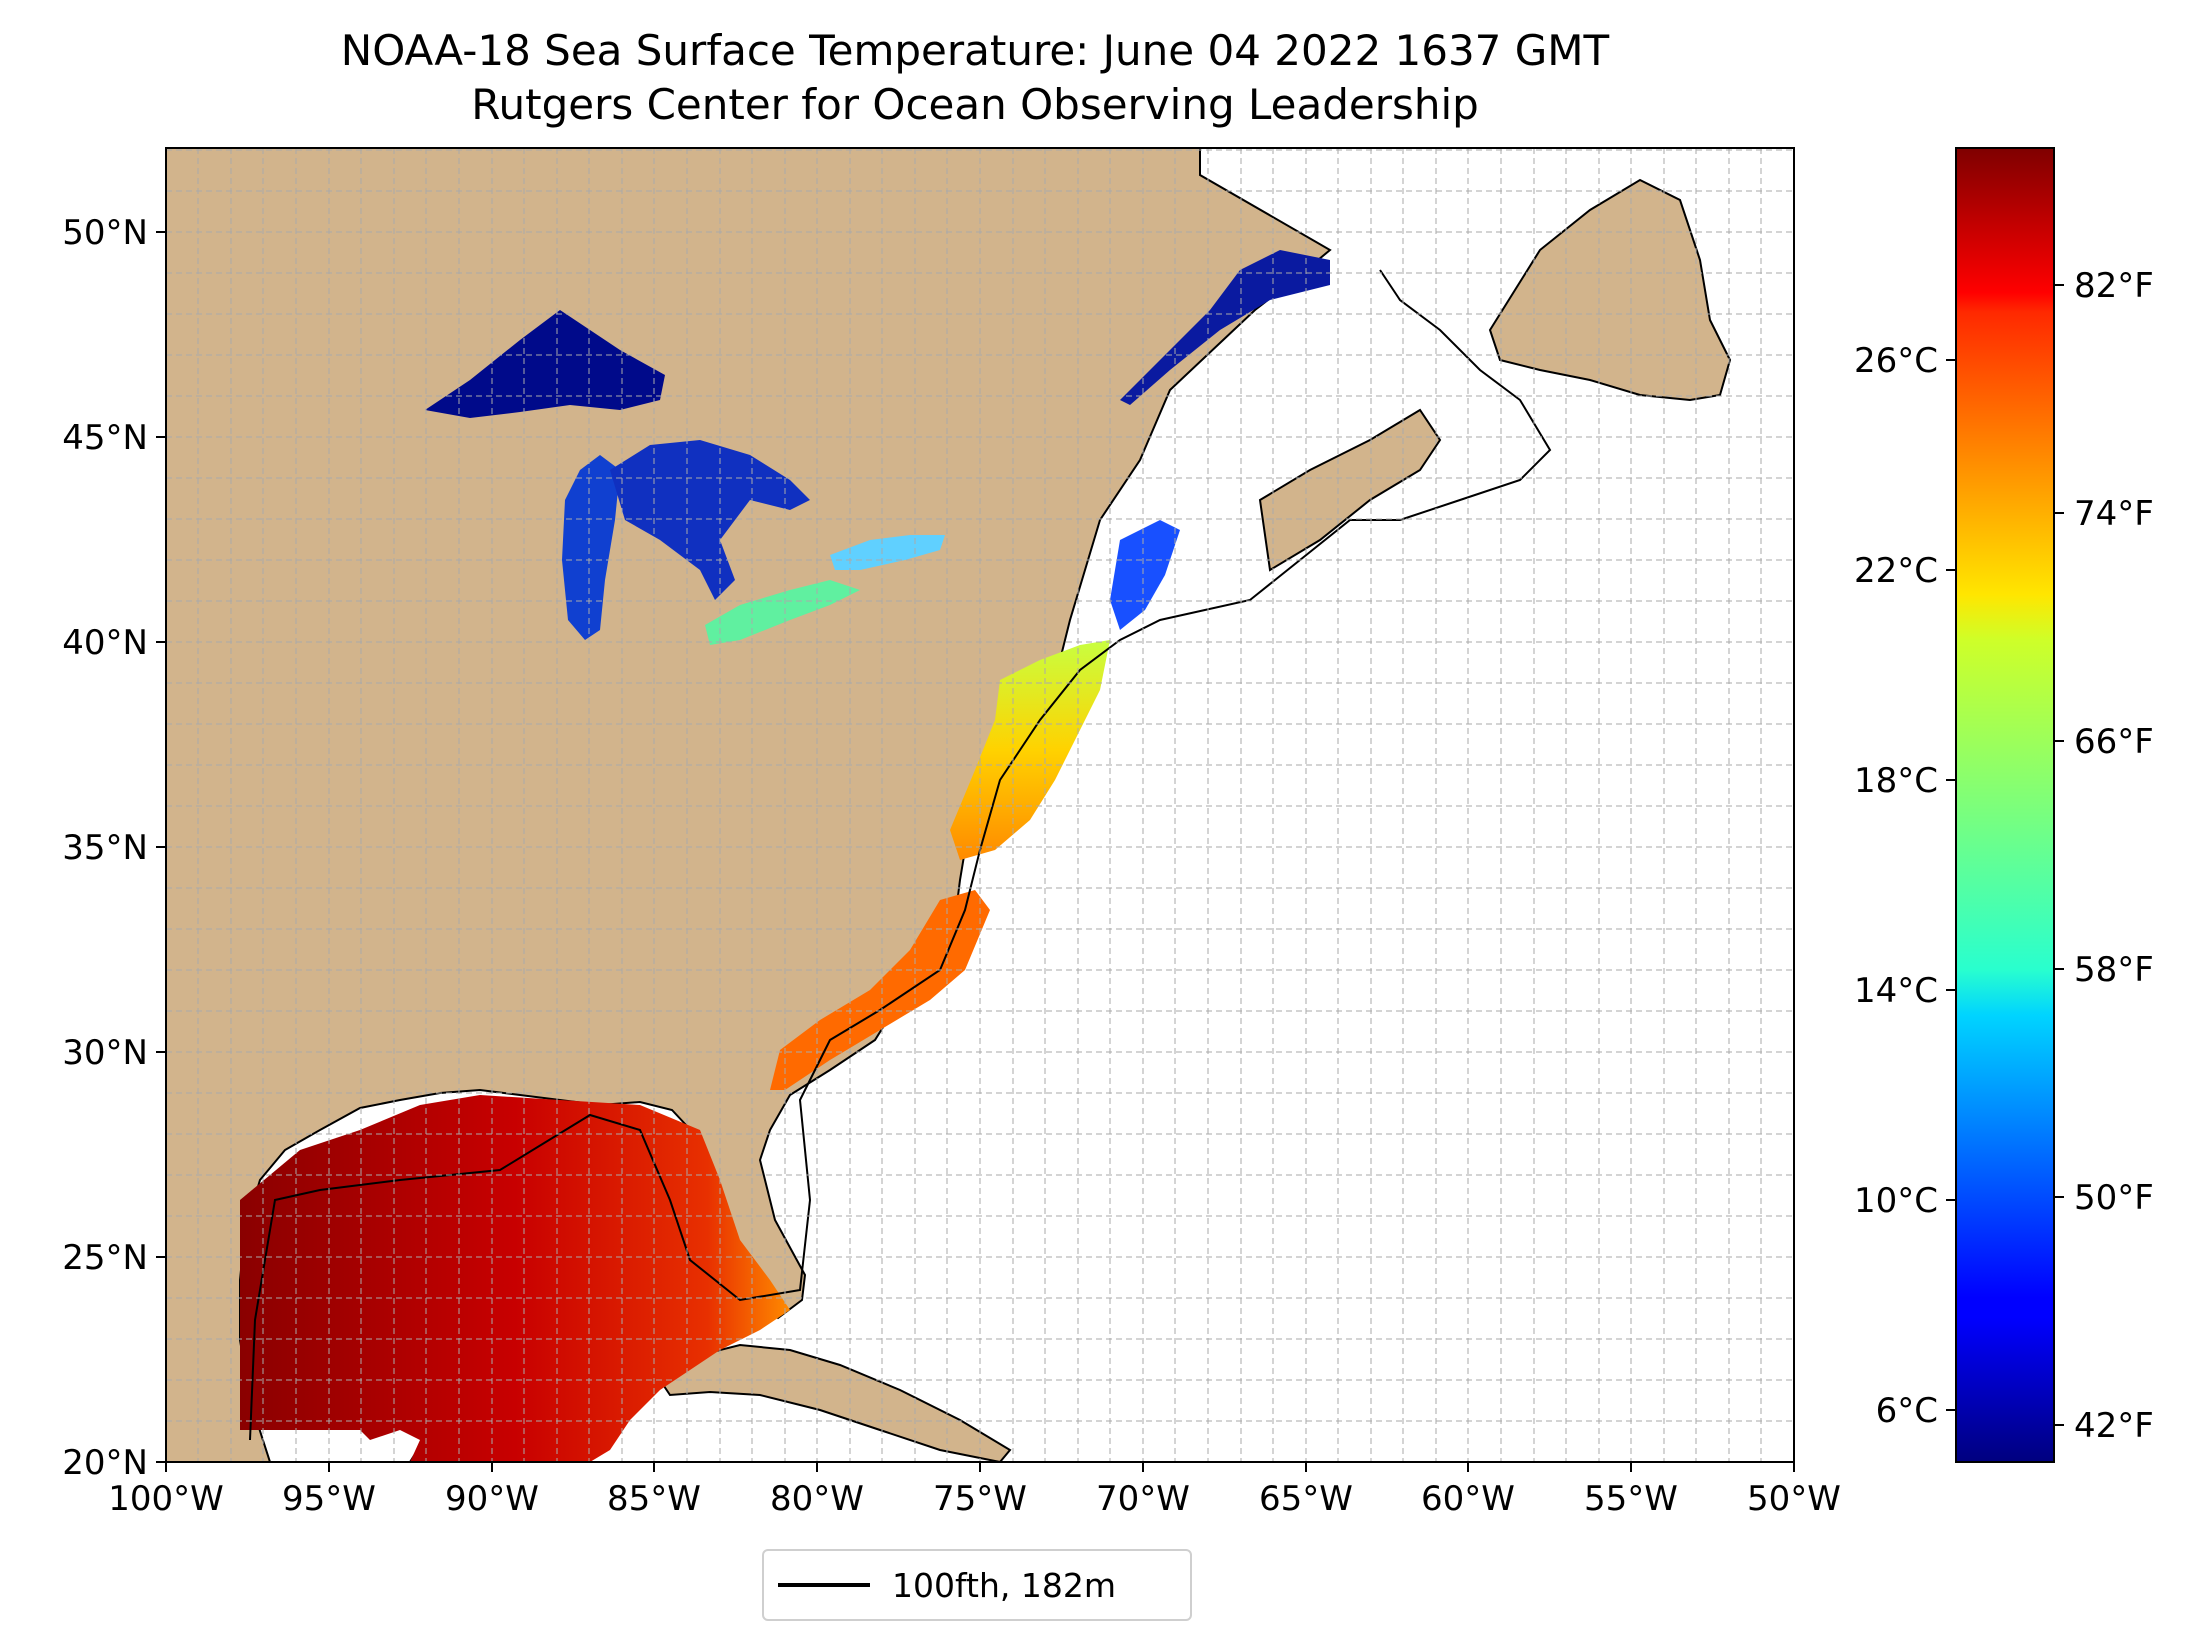  Describe the element at coordinates (1631, 1499) in the screenshot. I see `lon-tick-label: 55°W` at that location.